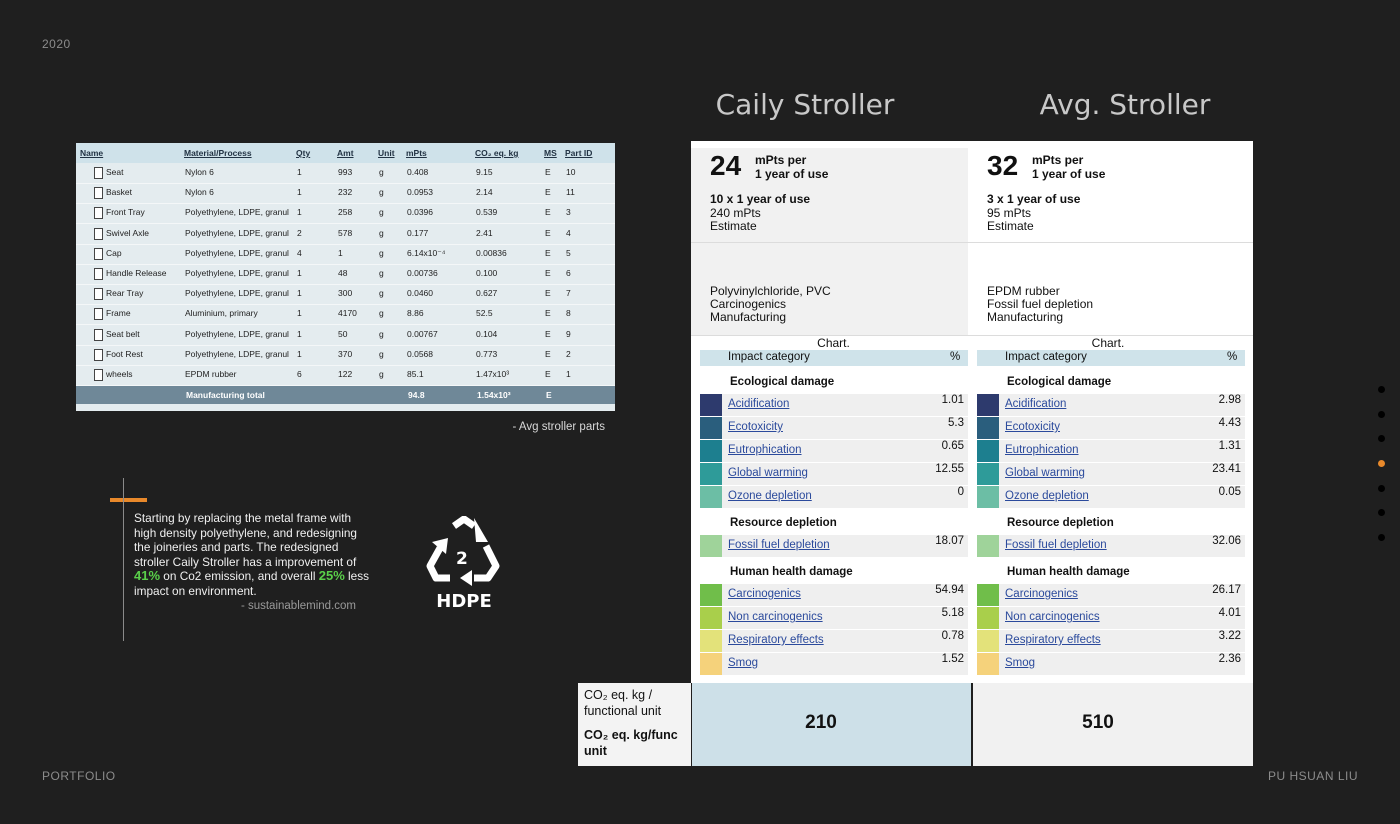 Image resolution: width=1400 pixels, height=824 pixels. I want to click on parts-cell: 1.47x10³, so click(493, 374).